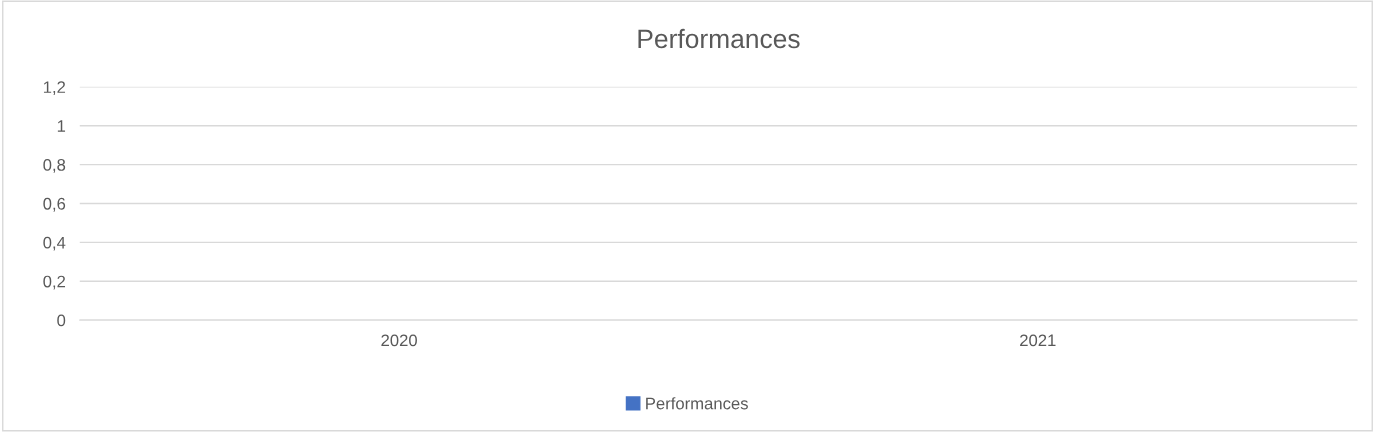 This screenshot has height=432, width=1375. I want to click on x-tick-label: 2020, so click(399, 340).